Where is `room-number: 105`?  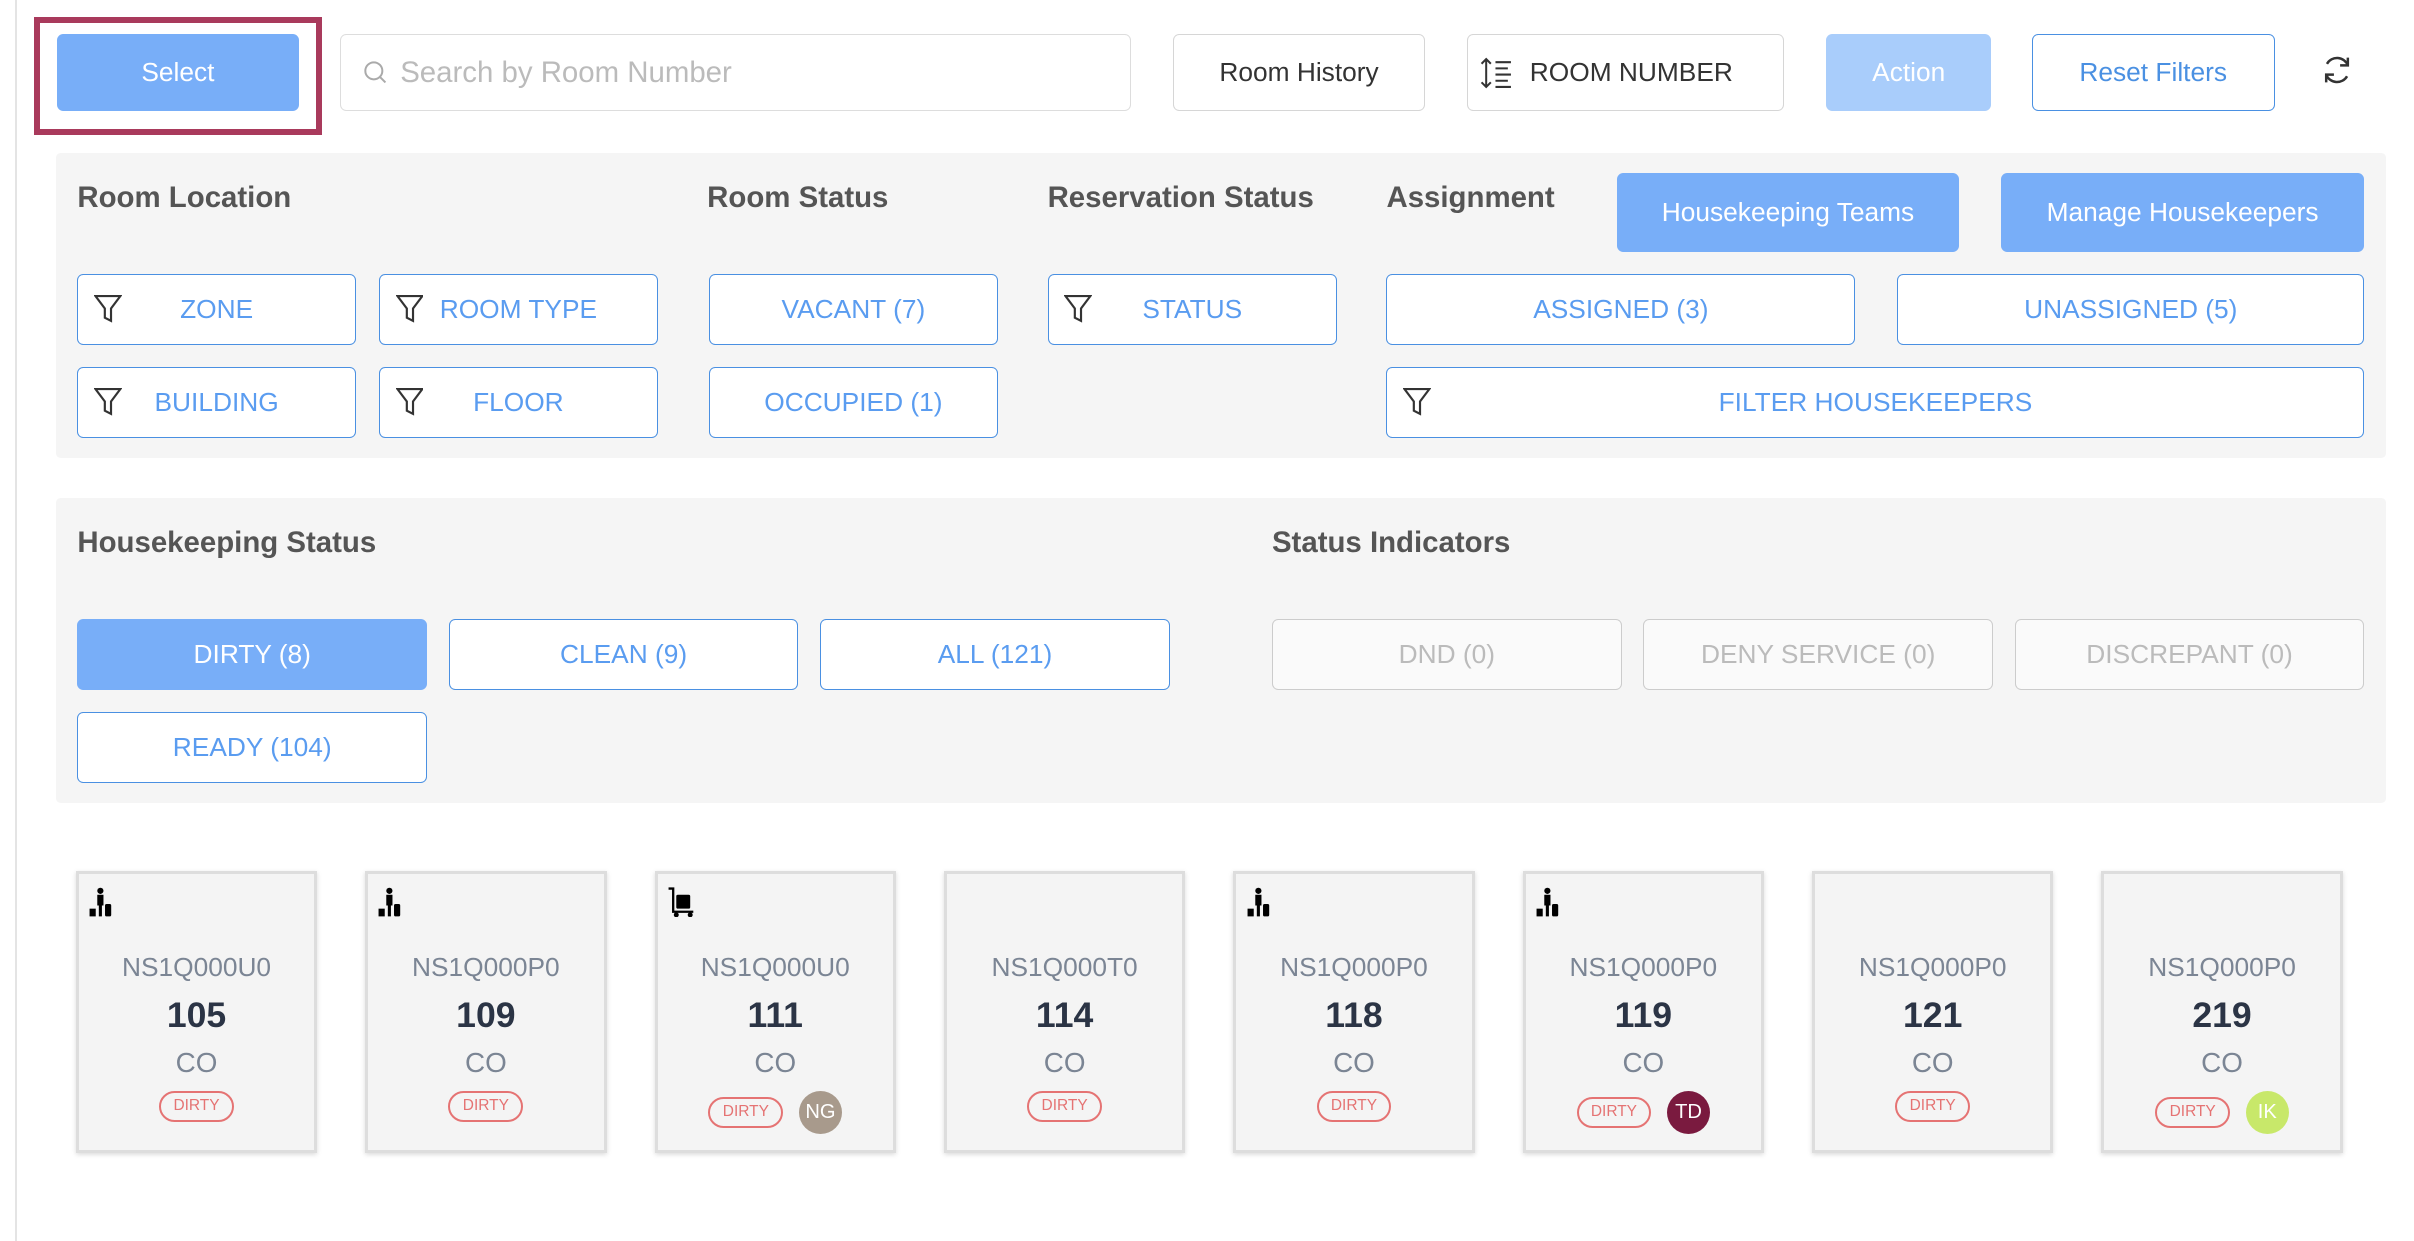 room-number: 105 is located at coordinates (196, 1014).